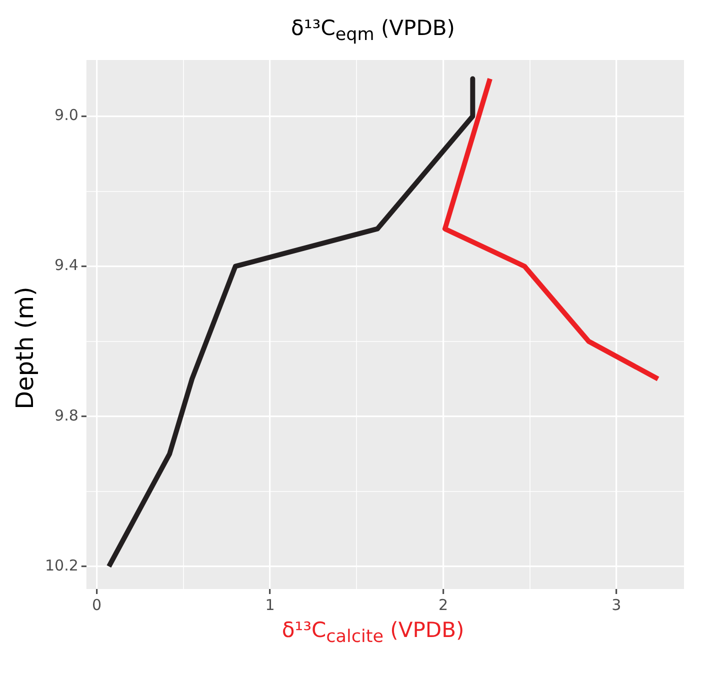 The width and height of the screenshot is (707, 681). Describe the element at coordinates (443, 605) in the screenshot. I see `x-tick-label: 2` at that location.